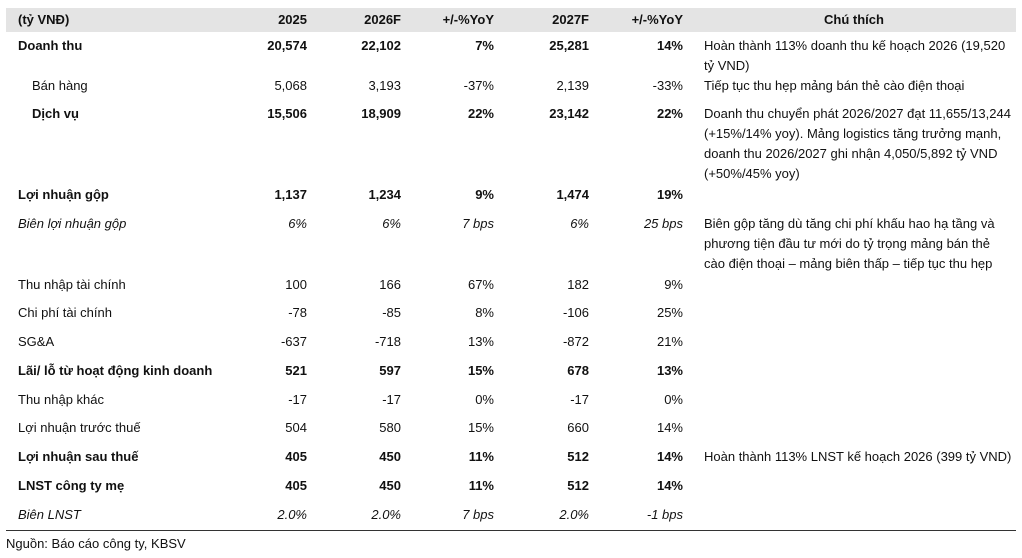 Image resolution: width=1022 pixels, height=558 pixels. I want to click on row-label: LNST công ty mẹ, so click(71, 485).